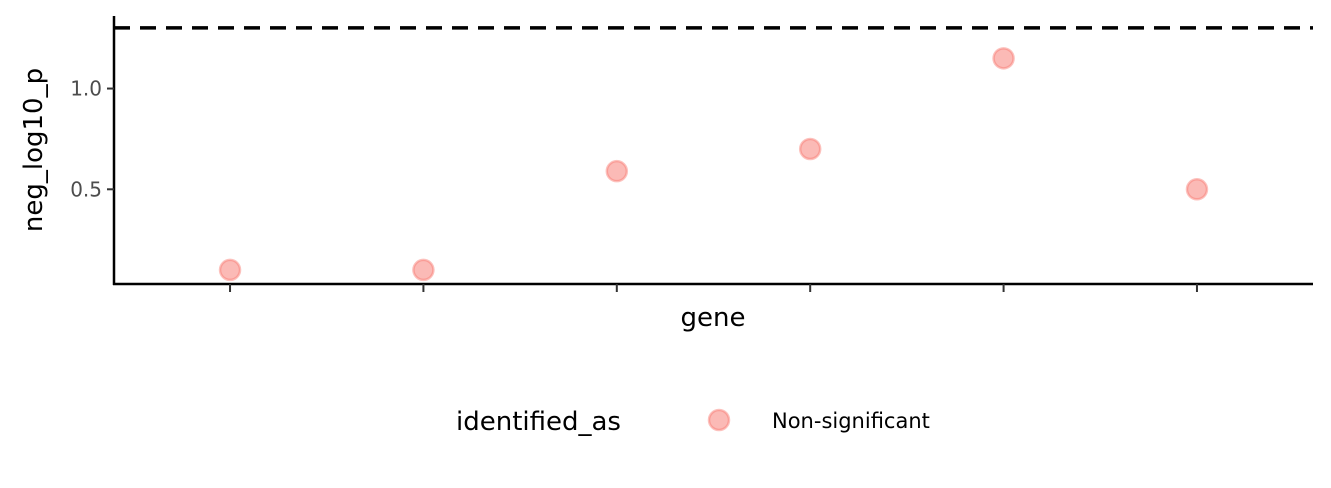  I want to click on legend: identified_as Non-significant, so click(693, 422).